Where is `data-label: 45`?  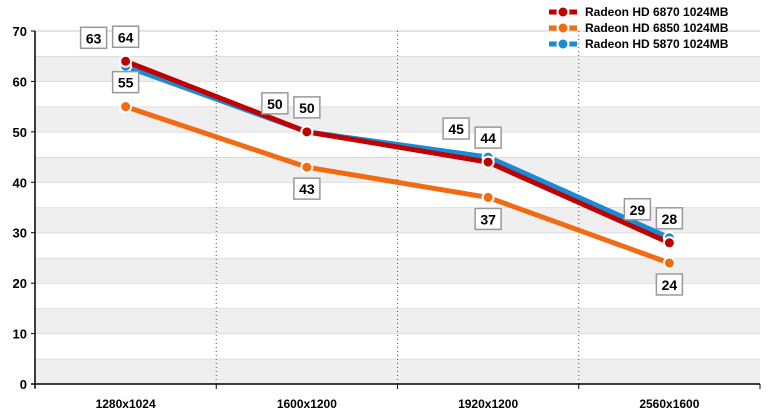 data-label: 45 is located at coordinates (456, 128).